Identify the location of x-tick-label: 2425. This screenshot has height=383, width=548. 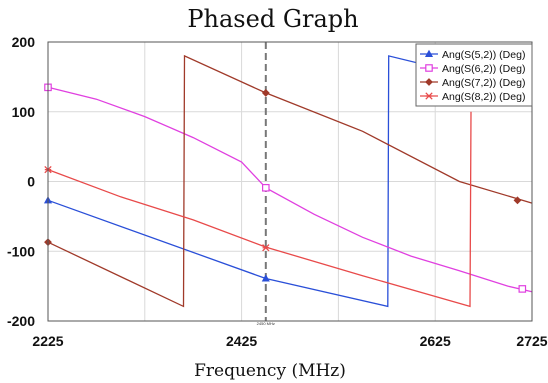
(241, 341).